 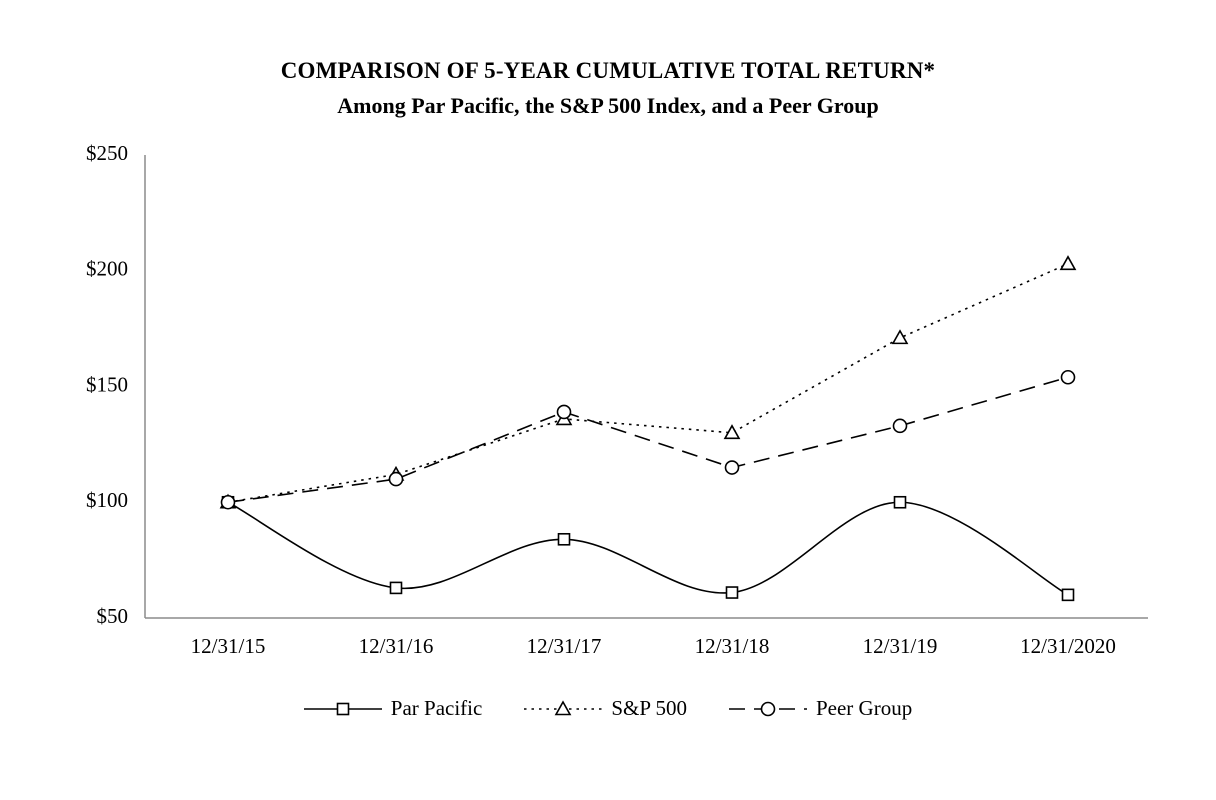 What do you see at coordinates (648, 440) in the screenshot?
I see `series-line-peer-group` at bounding box center [648, 440].